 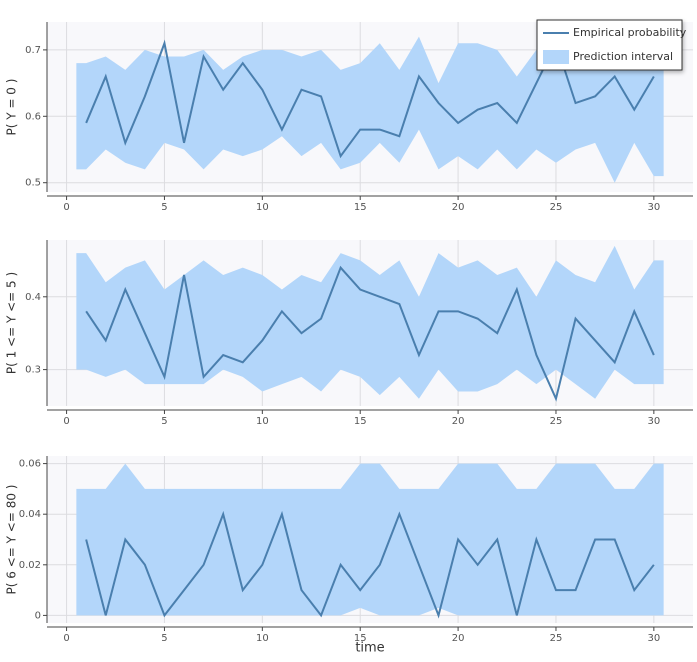 I want to click on legend-label: Empirical probability, so click(x=630, y=32).